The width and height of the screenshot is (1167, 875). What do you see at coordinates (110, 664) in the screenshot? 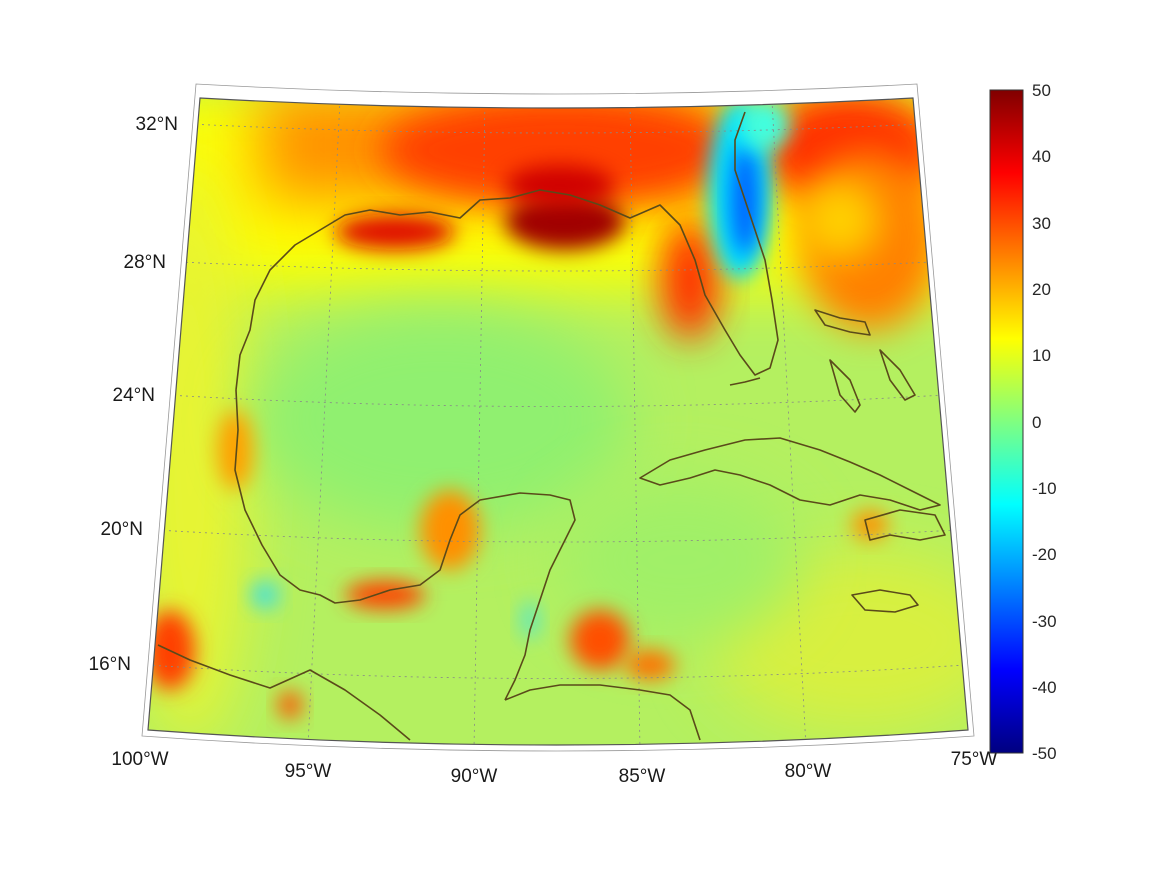
I see `lat-label-16: 16°N` at bounding box center [110, 664].